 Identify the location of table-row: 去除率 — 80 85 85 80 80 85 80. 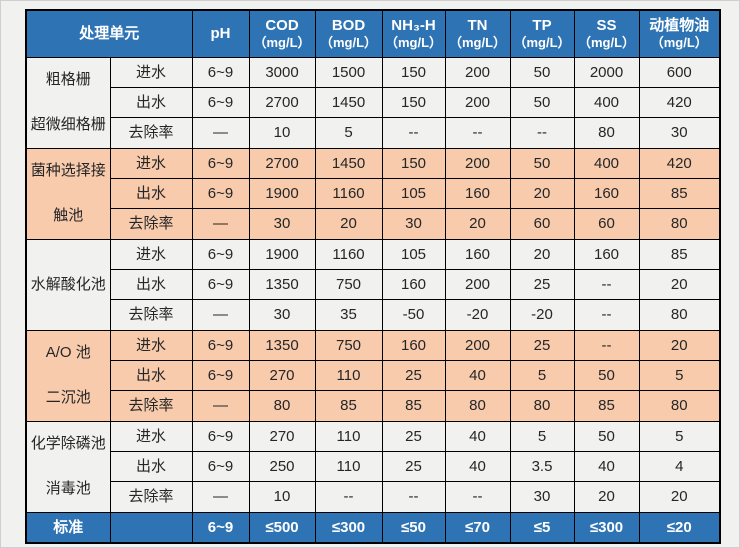
(373, 406).